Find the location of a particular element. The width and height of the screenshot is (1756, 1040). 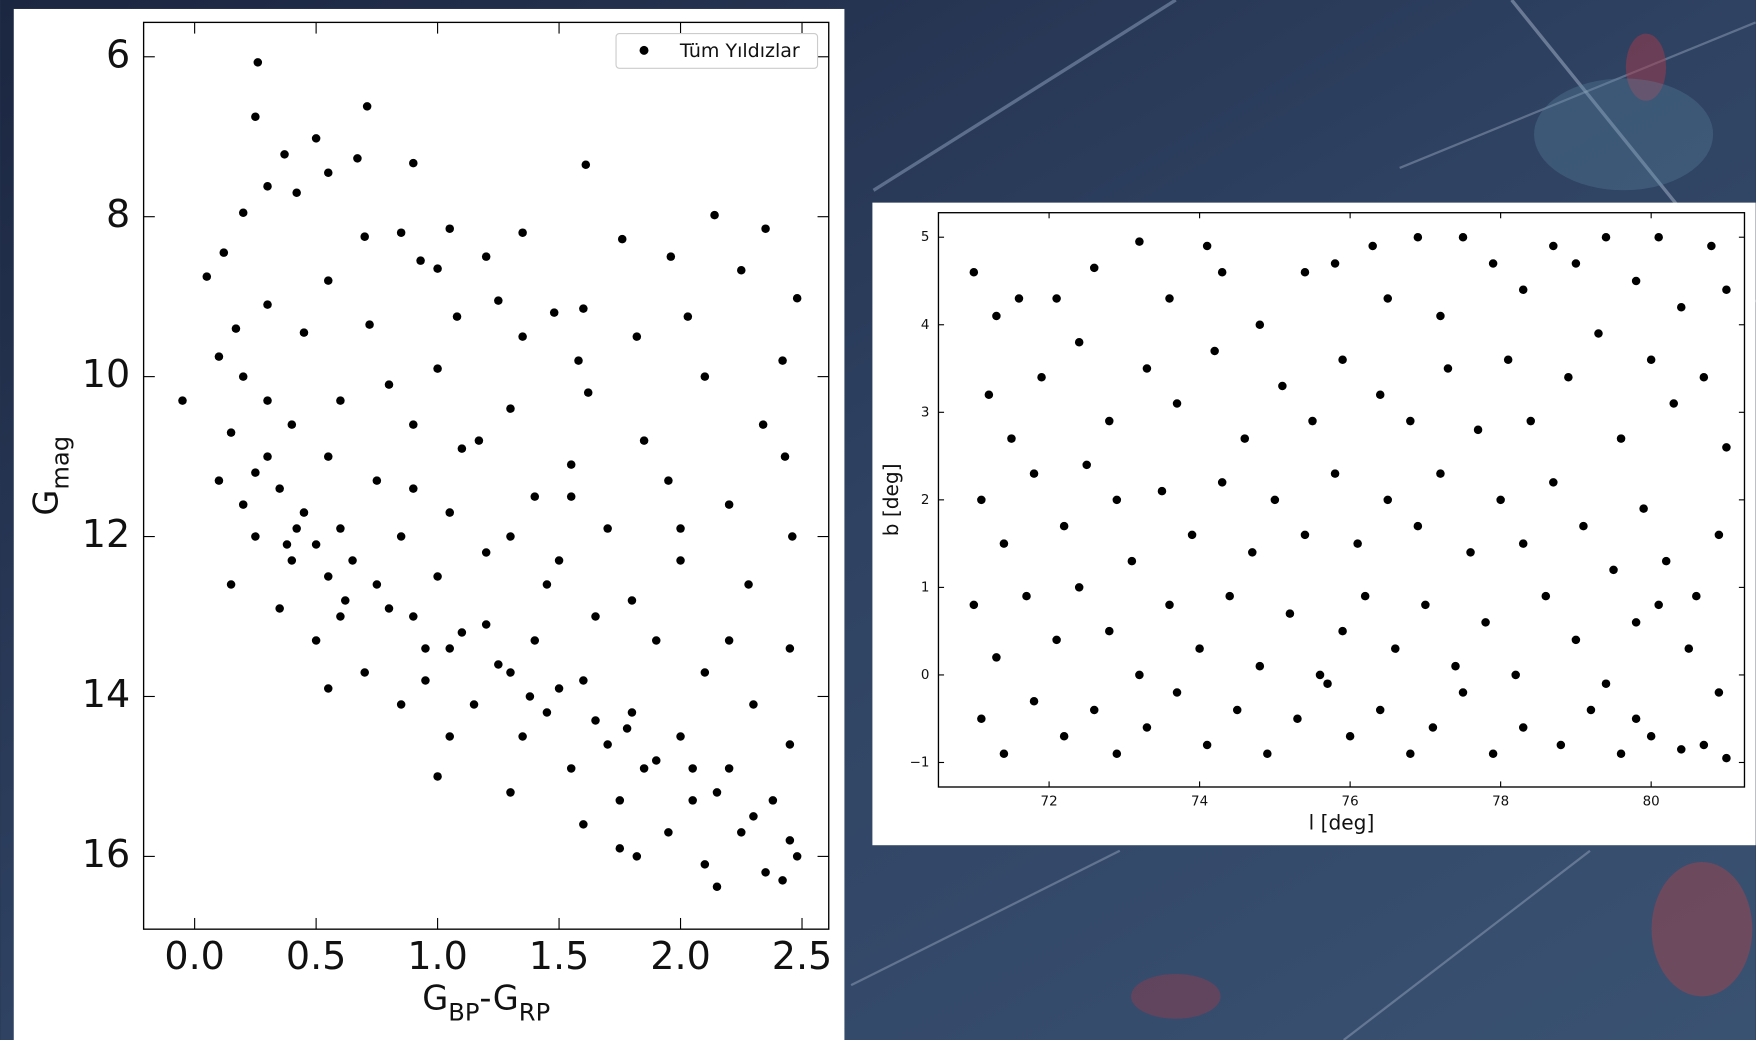

x-tick-label: 74 is located at coordinates (1199, 802).